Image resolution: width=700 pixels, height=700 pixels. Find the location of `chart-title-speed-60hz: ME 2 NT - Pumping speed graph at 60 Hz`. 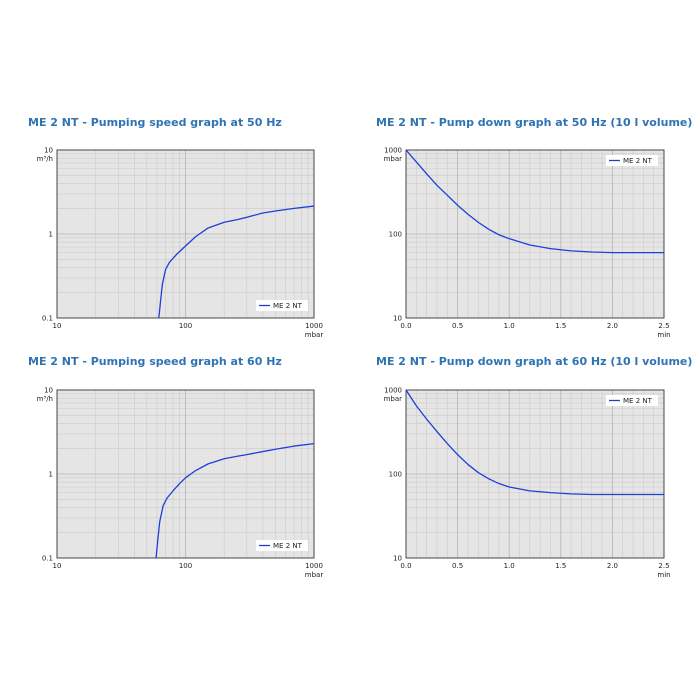

chart-title-speed-60hz: ME 2 NT - Pumping speed graph at 60 Hz is located at coordinates (155, 361).